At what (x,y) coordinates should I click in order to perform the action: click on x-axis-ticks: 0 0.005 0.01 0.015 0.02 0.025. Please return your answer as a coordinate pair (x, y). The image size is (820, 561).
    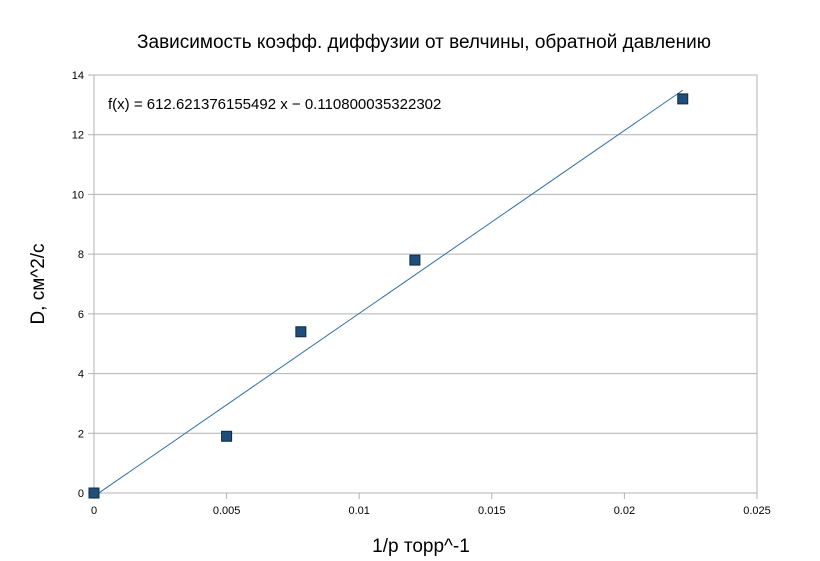
    Looking at the image, I should click on (431, 505).